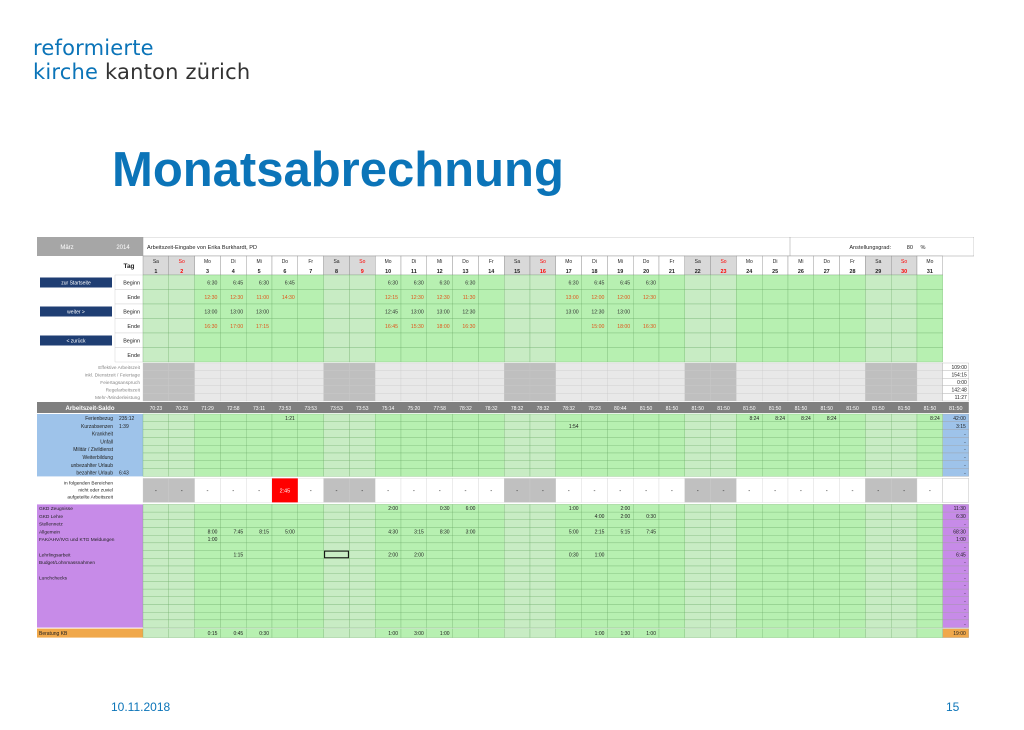 The width and height of the screenshot is (1024, 730). I want to click on day-number: 17, so click(569, 272).